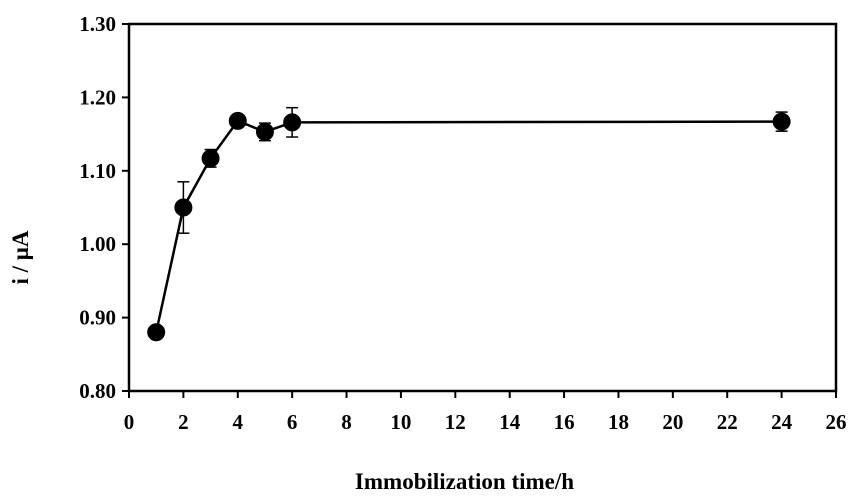 This screenshot has height=497, width=856. I want to click on x-tick-label: 12, so click(455, 422).